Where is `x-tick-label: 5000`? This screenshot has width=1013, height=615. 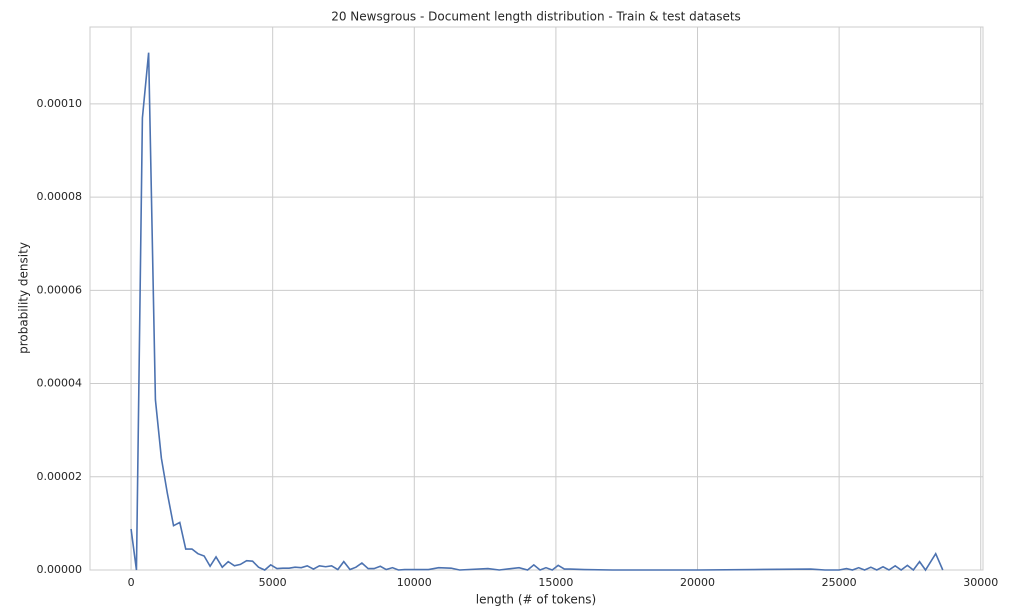 x-tick-label: 5000 is located at coordinates (273, 582).